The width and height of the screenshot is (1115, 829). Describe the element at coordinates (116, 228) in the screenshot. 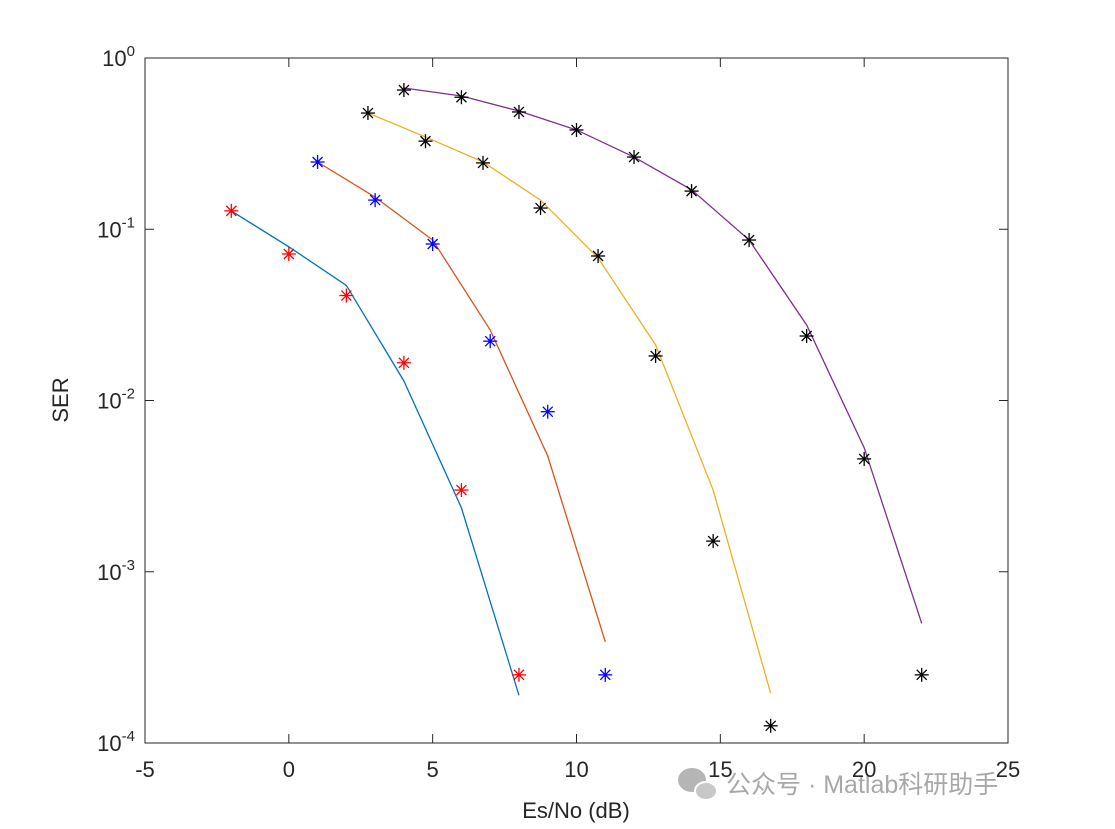

I see `y-tick-label: 10⁻¹` at that location.